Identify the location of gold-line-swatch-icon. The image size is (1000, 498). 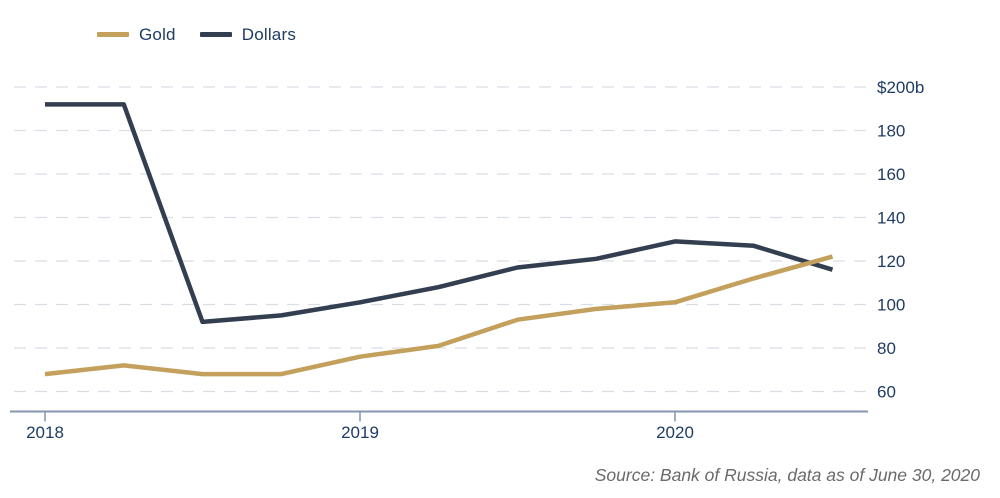
(113, 34).